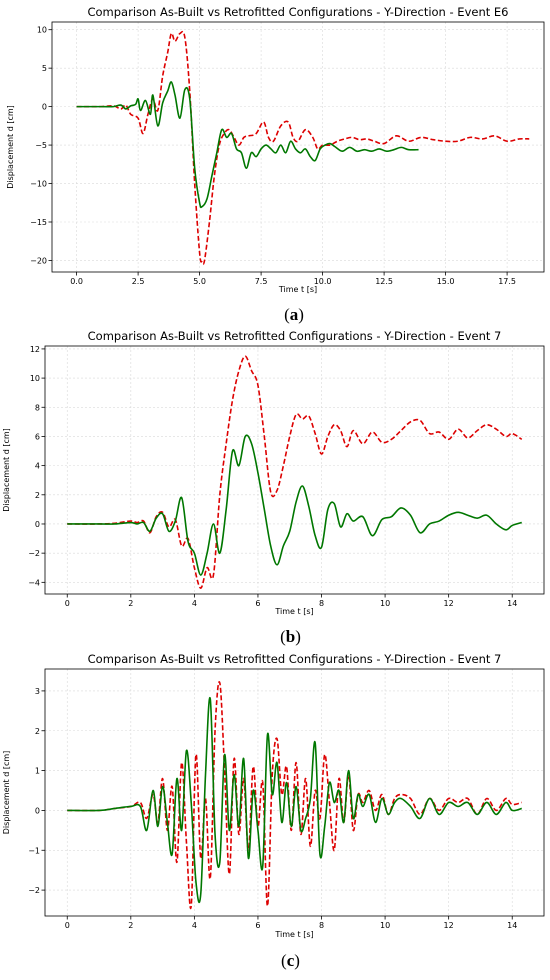  I want to click on y-tick-label: −15, so click(38, 222).